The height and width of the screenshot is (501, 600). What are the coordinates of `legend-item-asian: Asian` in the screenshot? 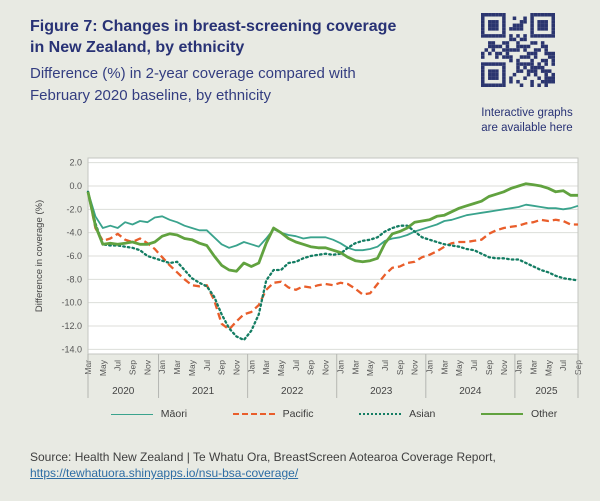 It's located at (397, 414).